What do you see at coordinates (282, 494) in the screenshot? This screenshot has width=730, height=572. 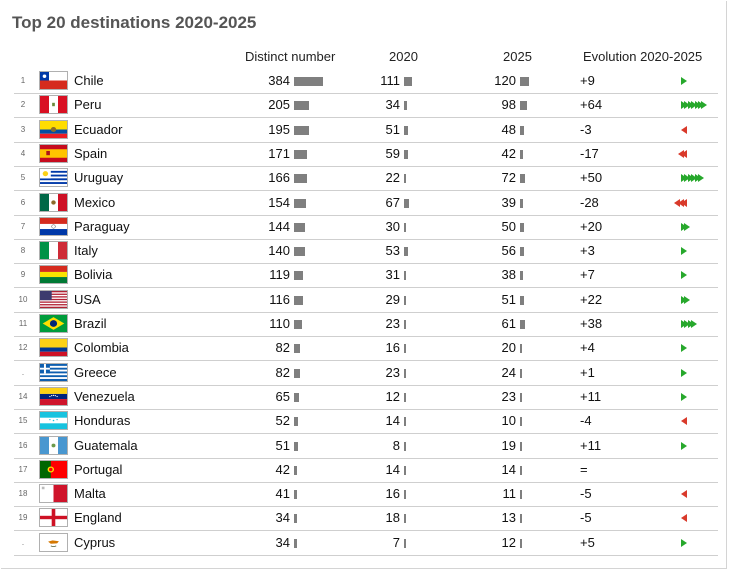 I see `distinct-number-value: 41` at bounding box center [282, 494].